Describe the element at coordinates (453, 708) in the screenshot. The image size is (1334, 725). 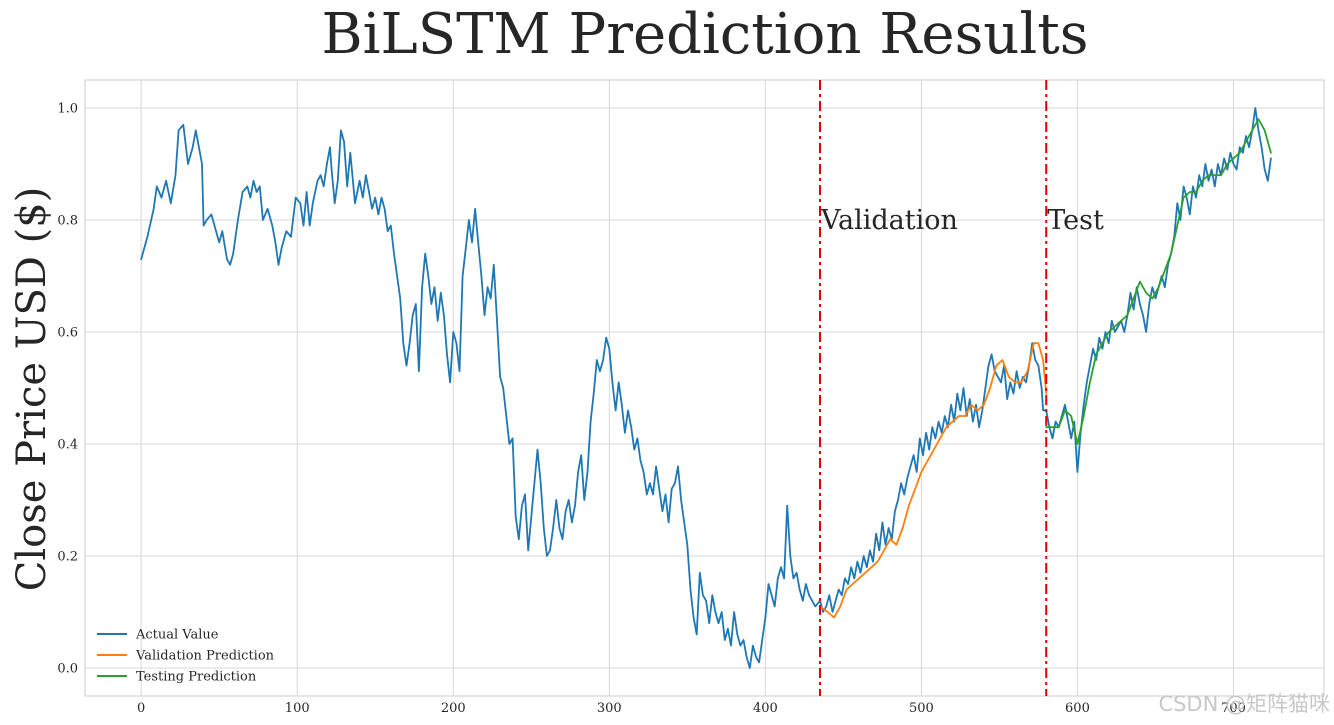
I see `x-tick-label: 200` at that location.